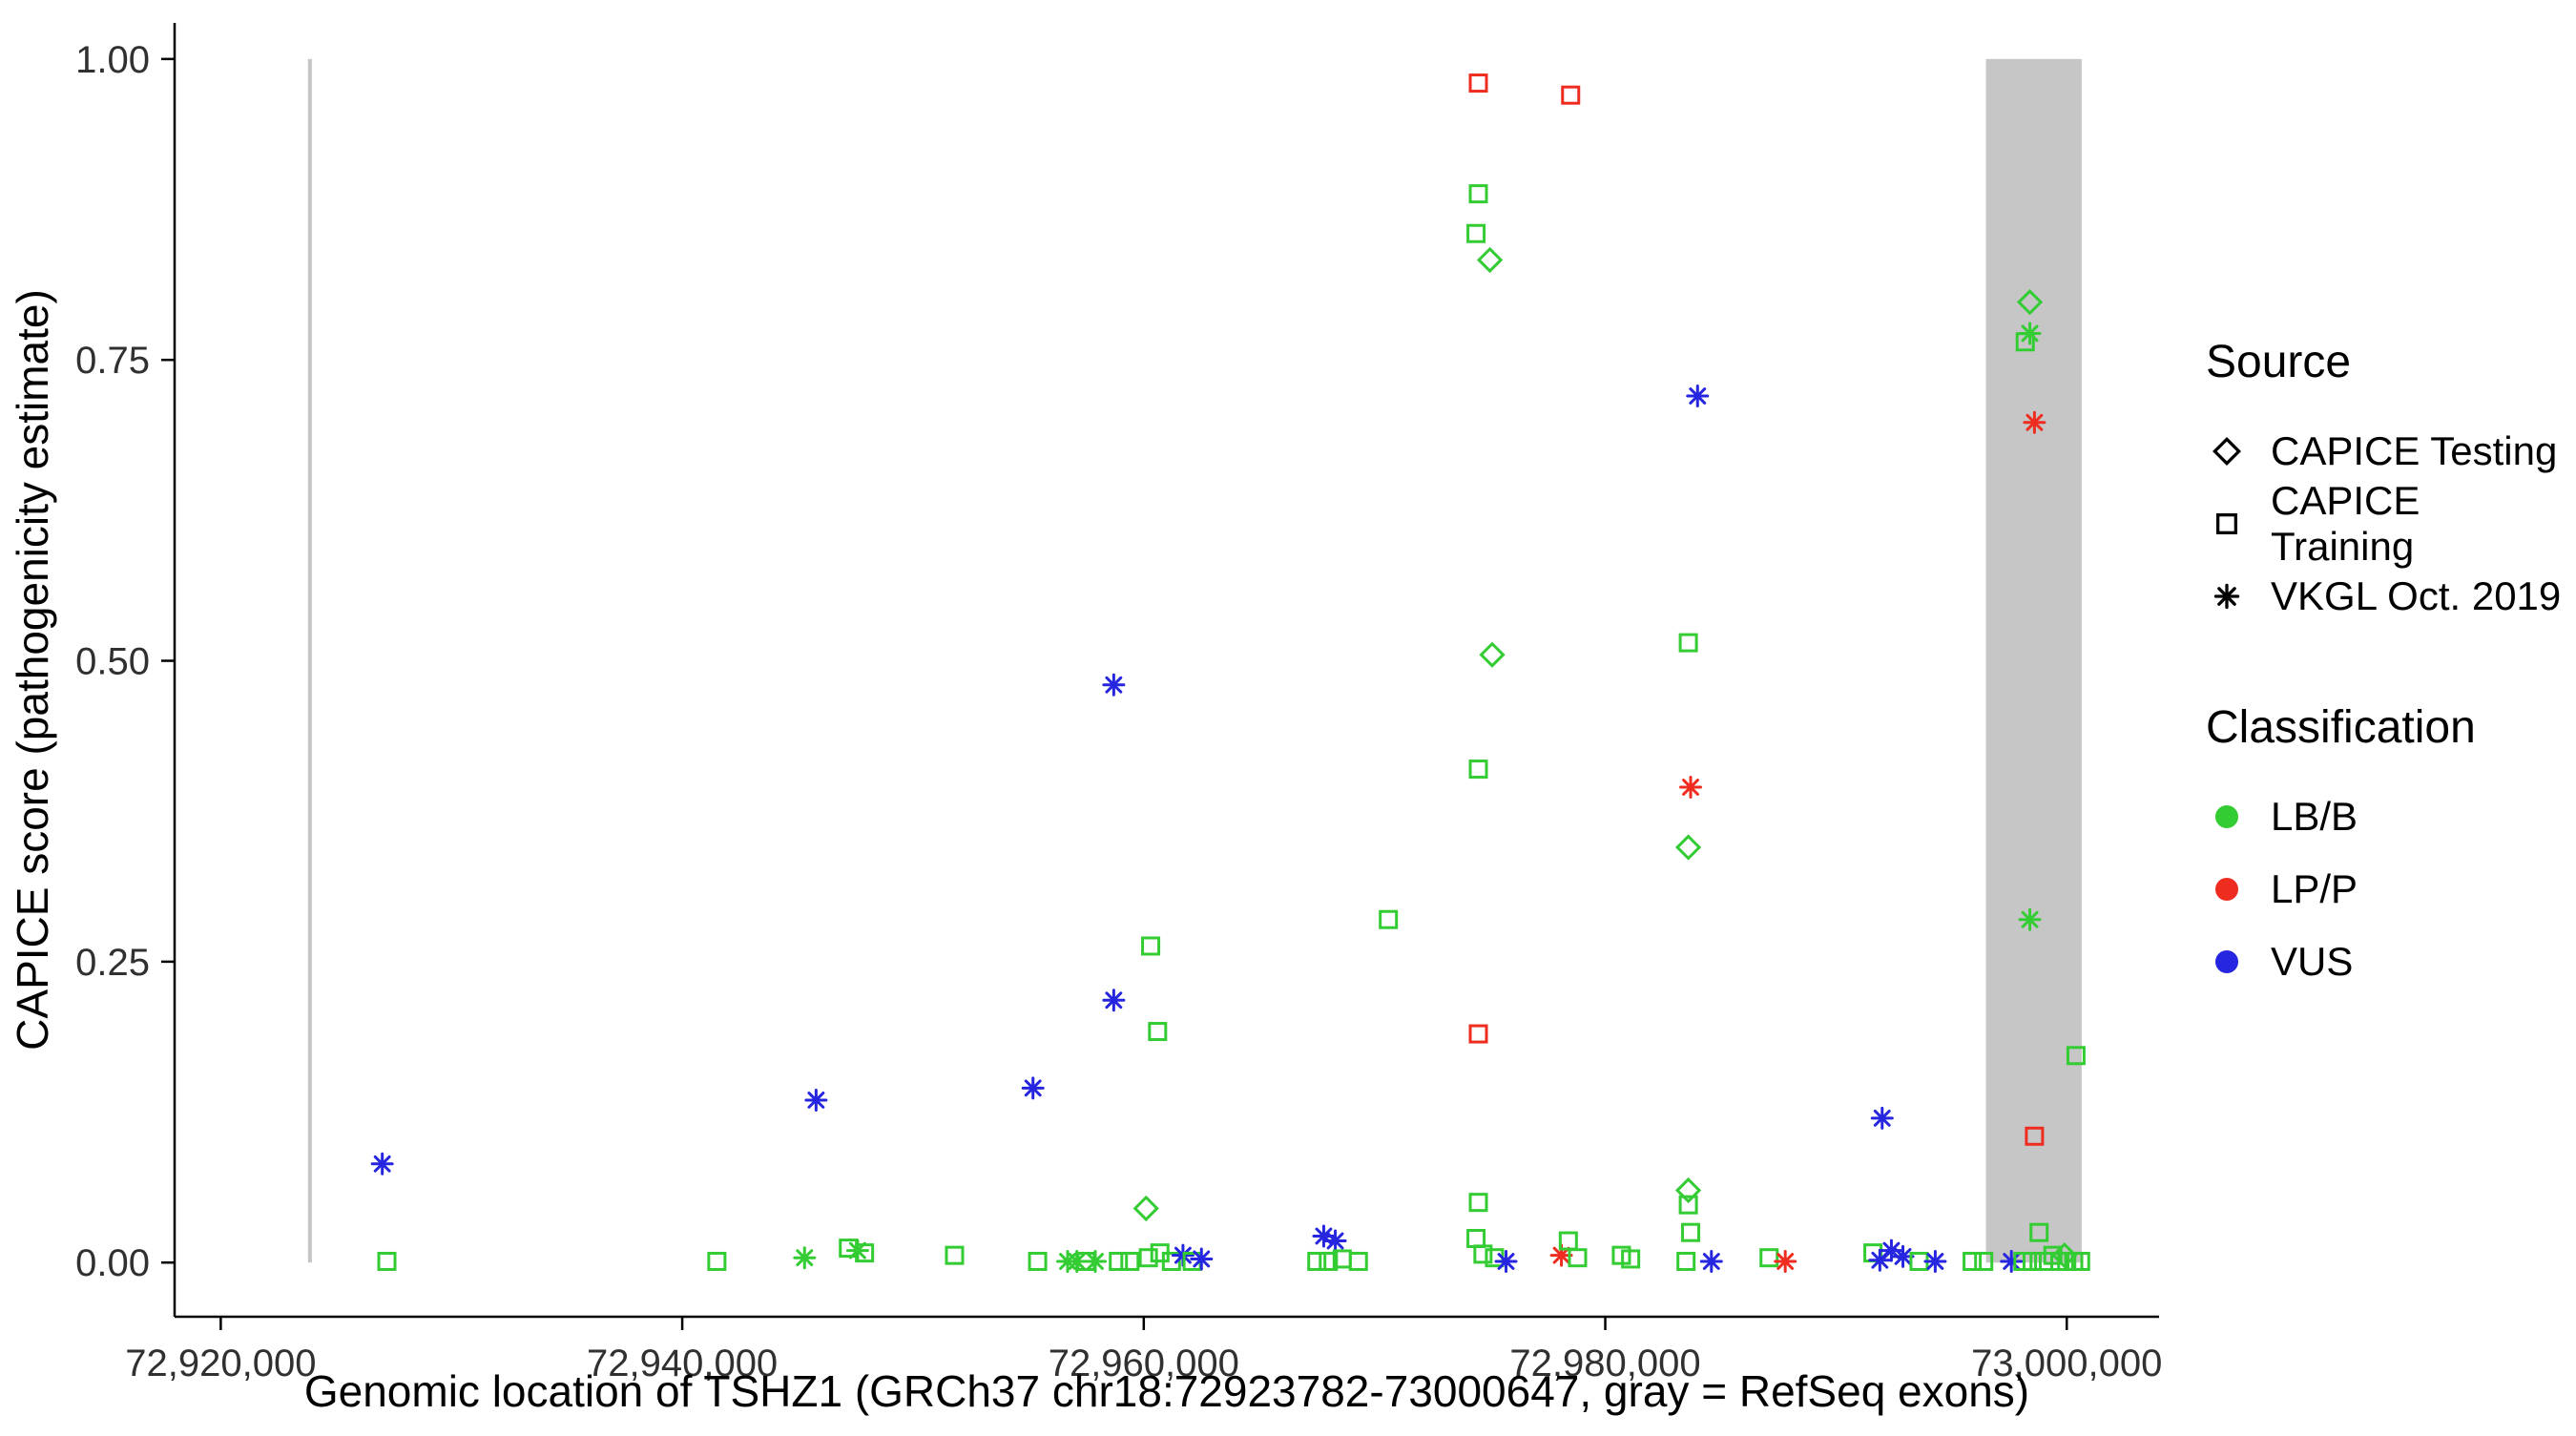  Describe the element at coordinates (2314, 816) in the screenshot. I see `legend-item-label: LB/B` at that location.